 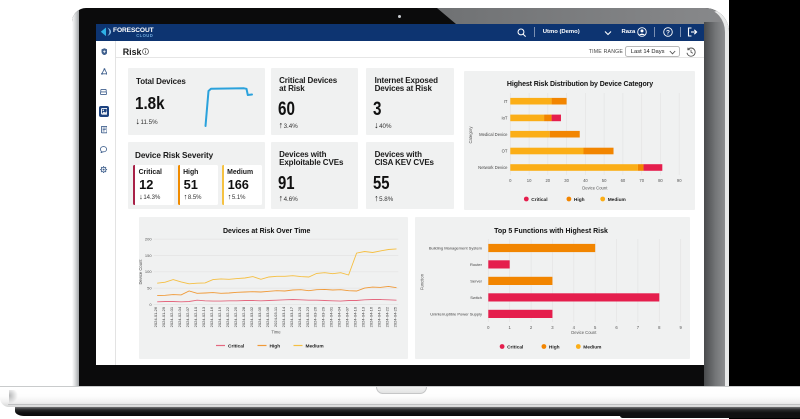 What do you see at coordinates (573, 327) in the screenshot?
I see `svg-text: 4` at bounding box center [573, 327].